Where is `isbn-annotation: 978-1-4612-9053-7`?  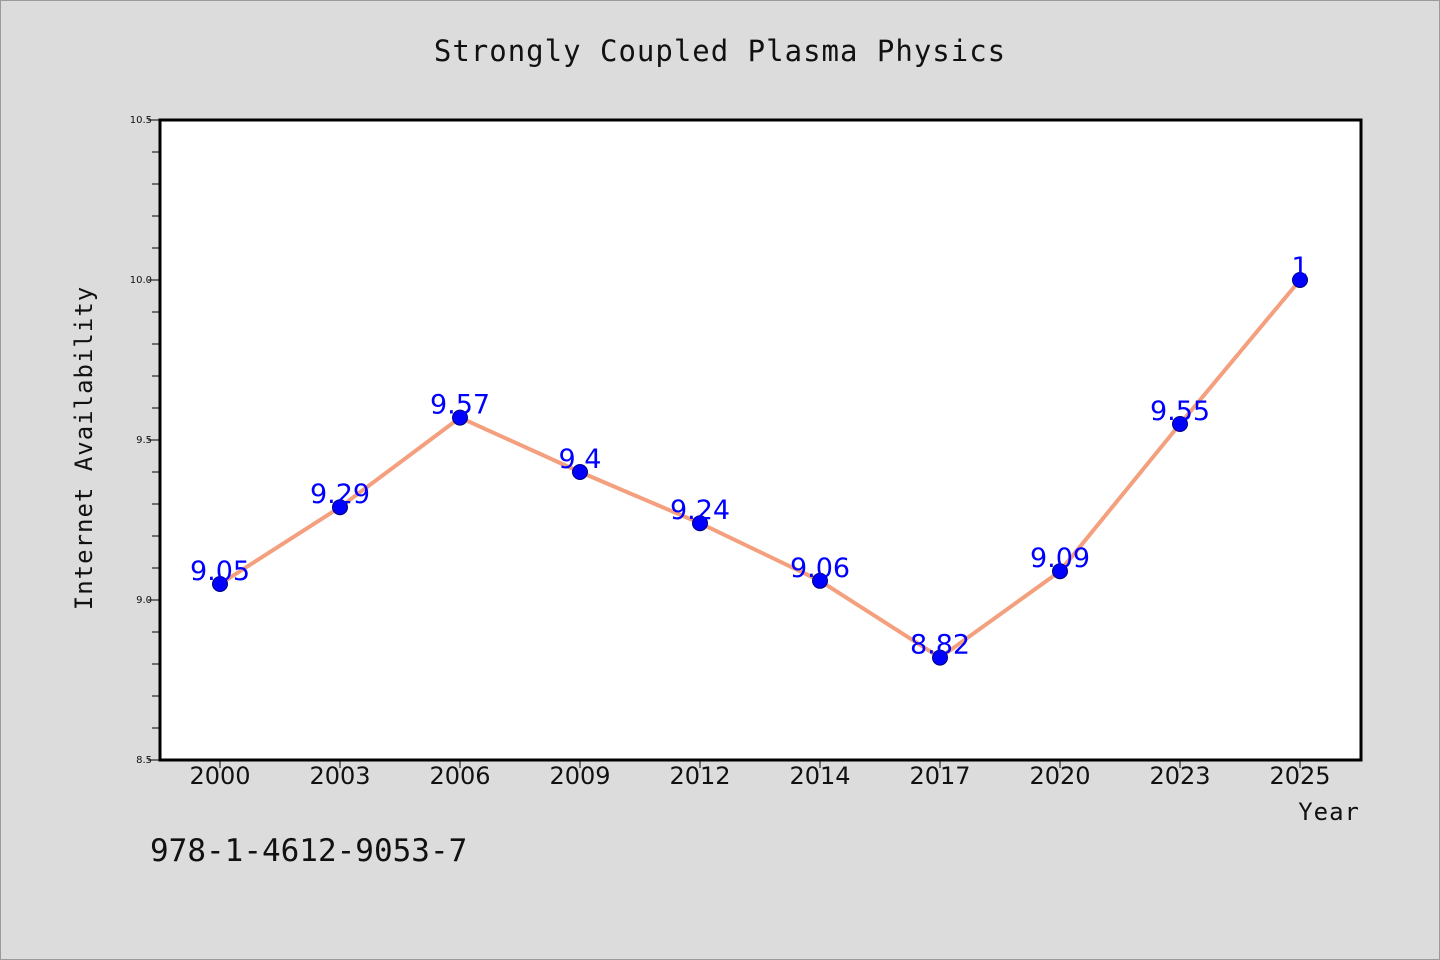
isbn-annotation: 978-1-4612-9053-7 is located at coordinates (309, 851).